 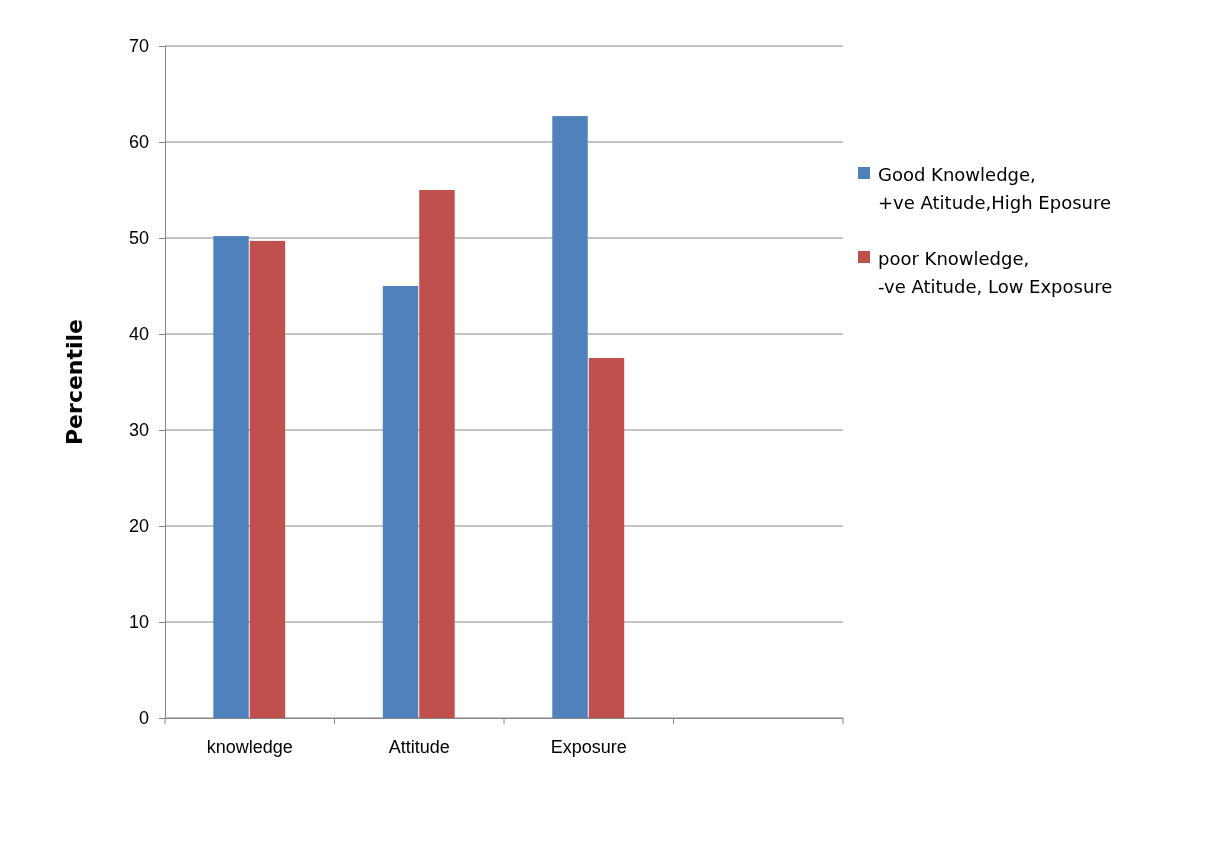 What do you see at coordinates (588, 746) in the screenshot?
I see `x-tick-label: Exposure` at bounding box center [588, 746].